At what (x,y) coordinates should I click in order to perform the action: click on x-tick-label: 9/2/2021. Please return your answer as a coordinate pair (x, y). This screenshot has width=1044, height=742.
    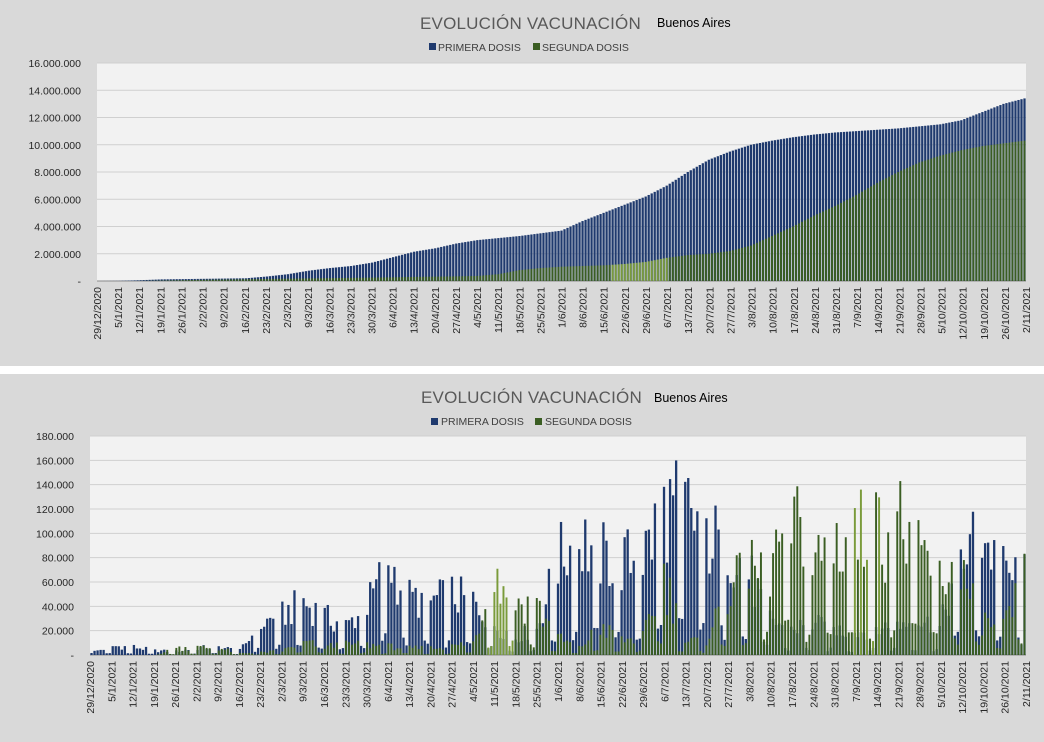
    Looking at the image, I should click on (225, 307).